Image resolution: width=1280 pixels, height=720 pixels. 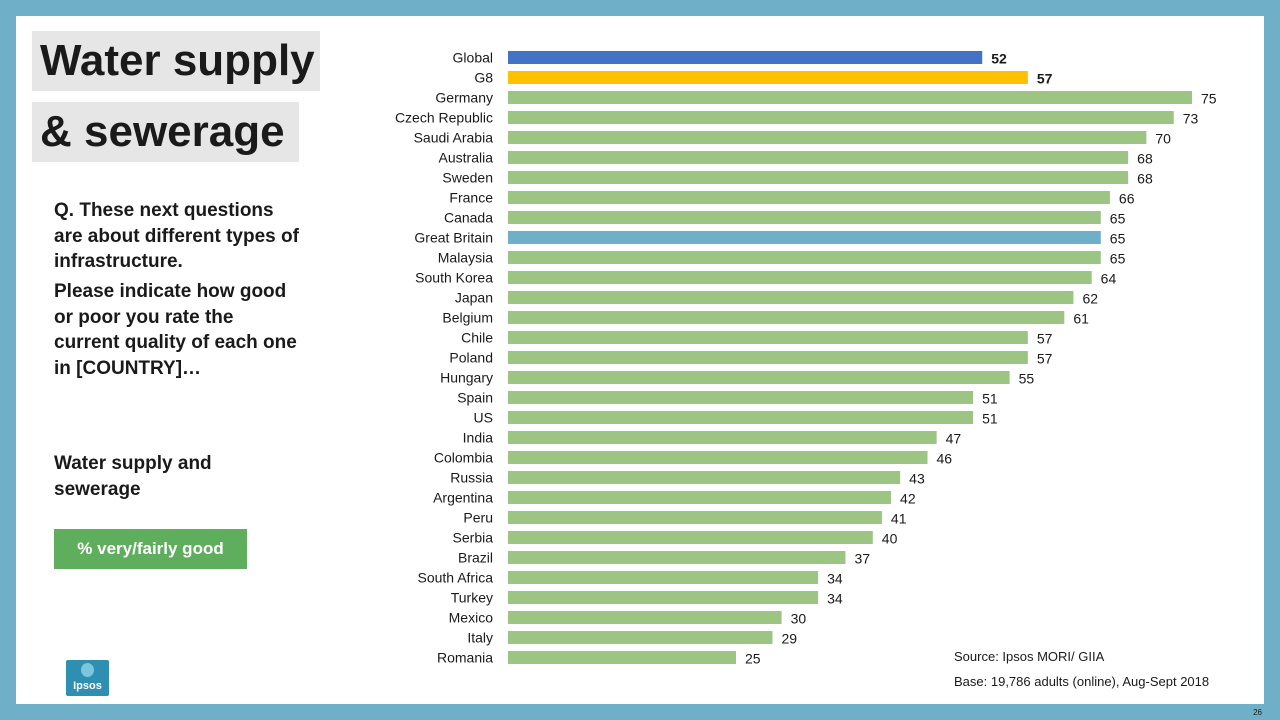 I want to click on value-label-colombia: 46, so click(x=945, y=459).